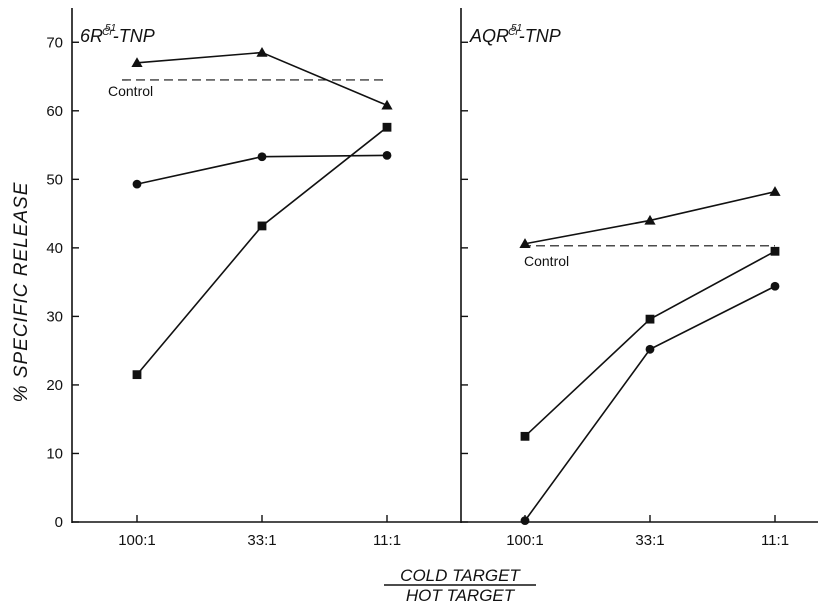 Image resolution: width=820 pixels, height=608 pixels. What do you see at coordinates (117, 34) in the screenshot?
I see `panel-title: 6R 51Cr-TNP` at bounding box center [117, 34].